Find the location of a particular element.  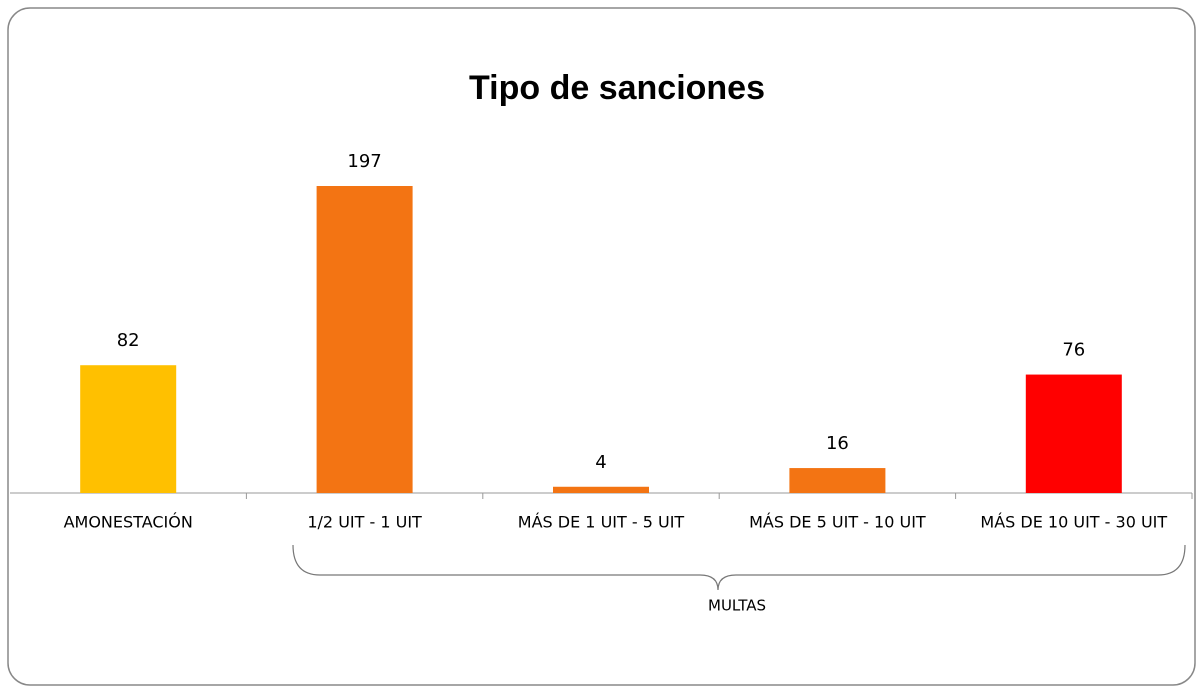

x-tick-label: MÁS DE 5 UIT - 10 UIT is located at coordinates (837, 522).